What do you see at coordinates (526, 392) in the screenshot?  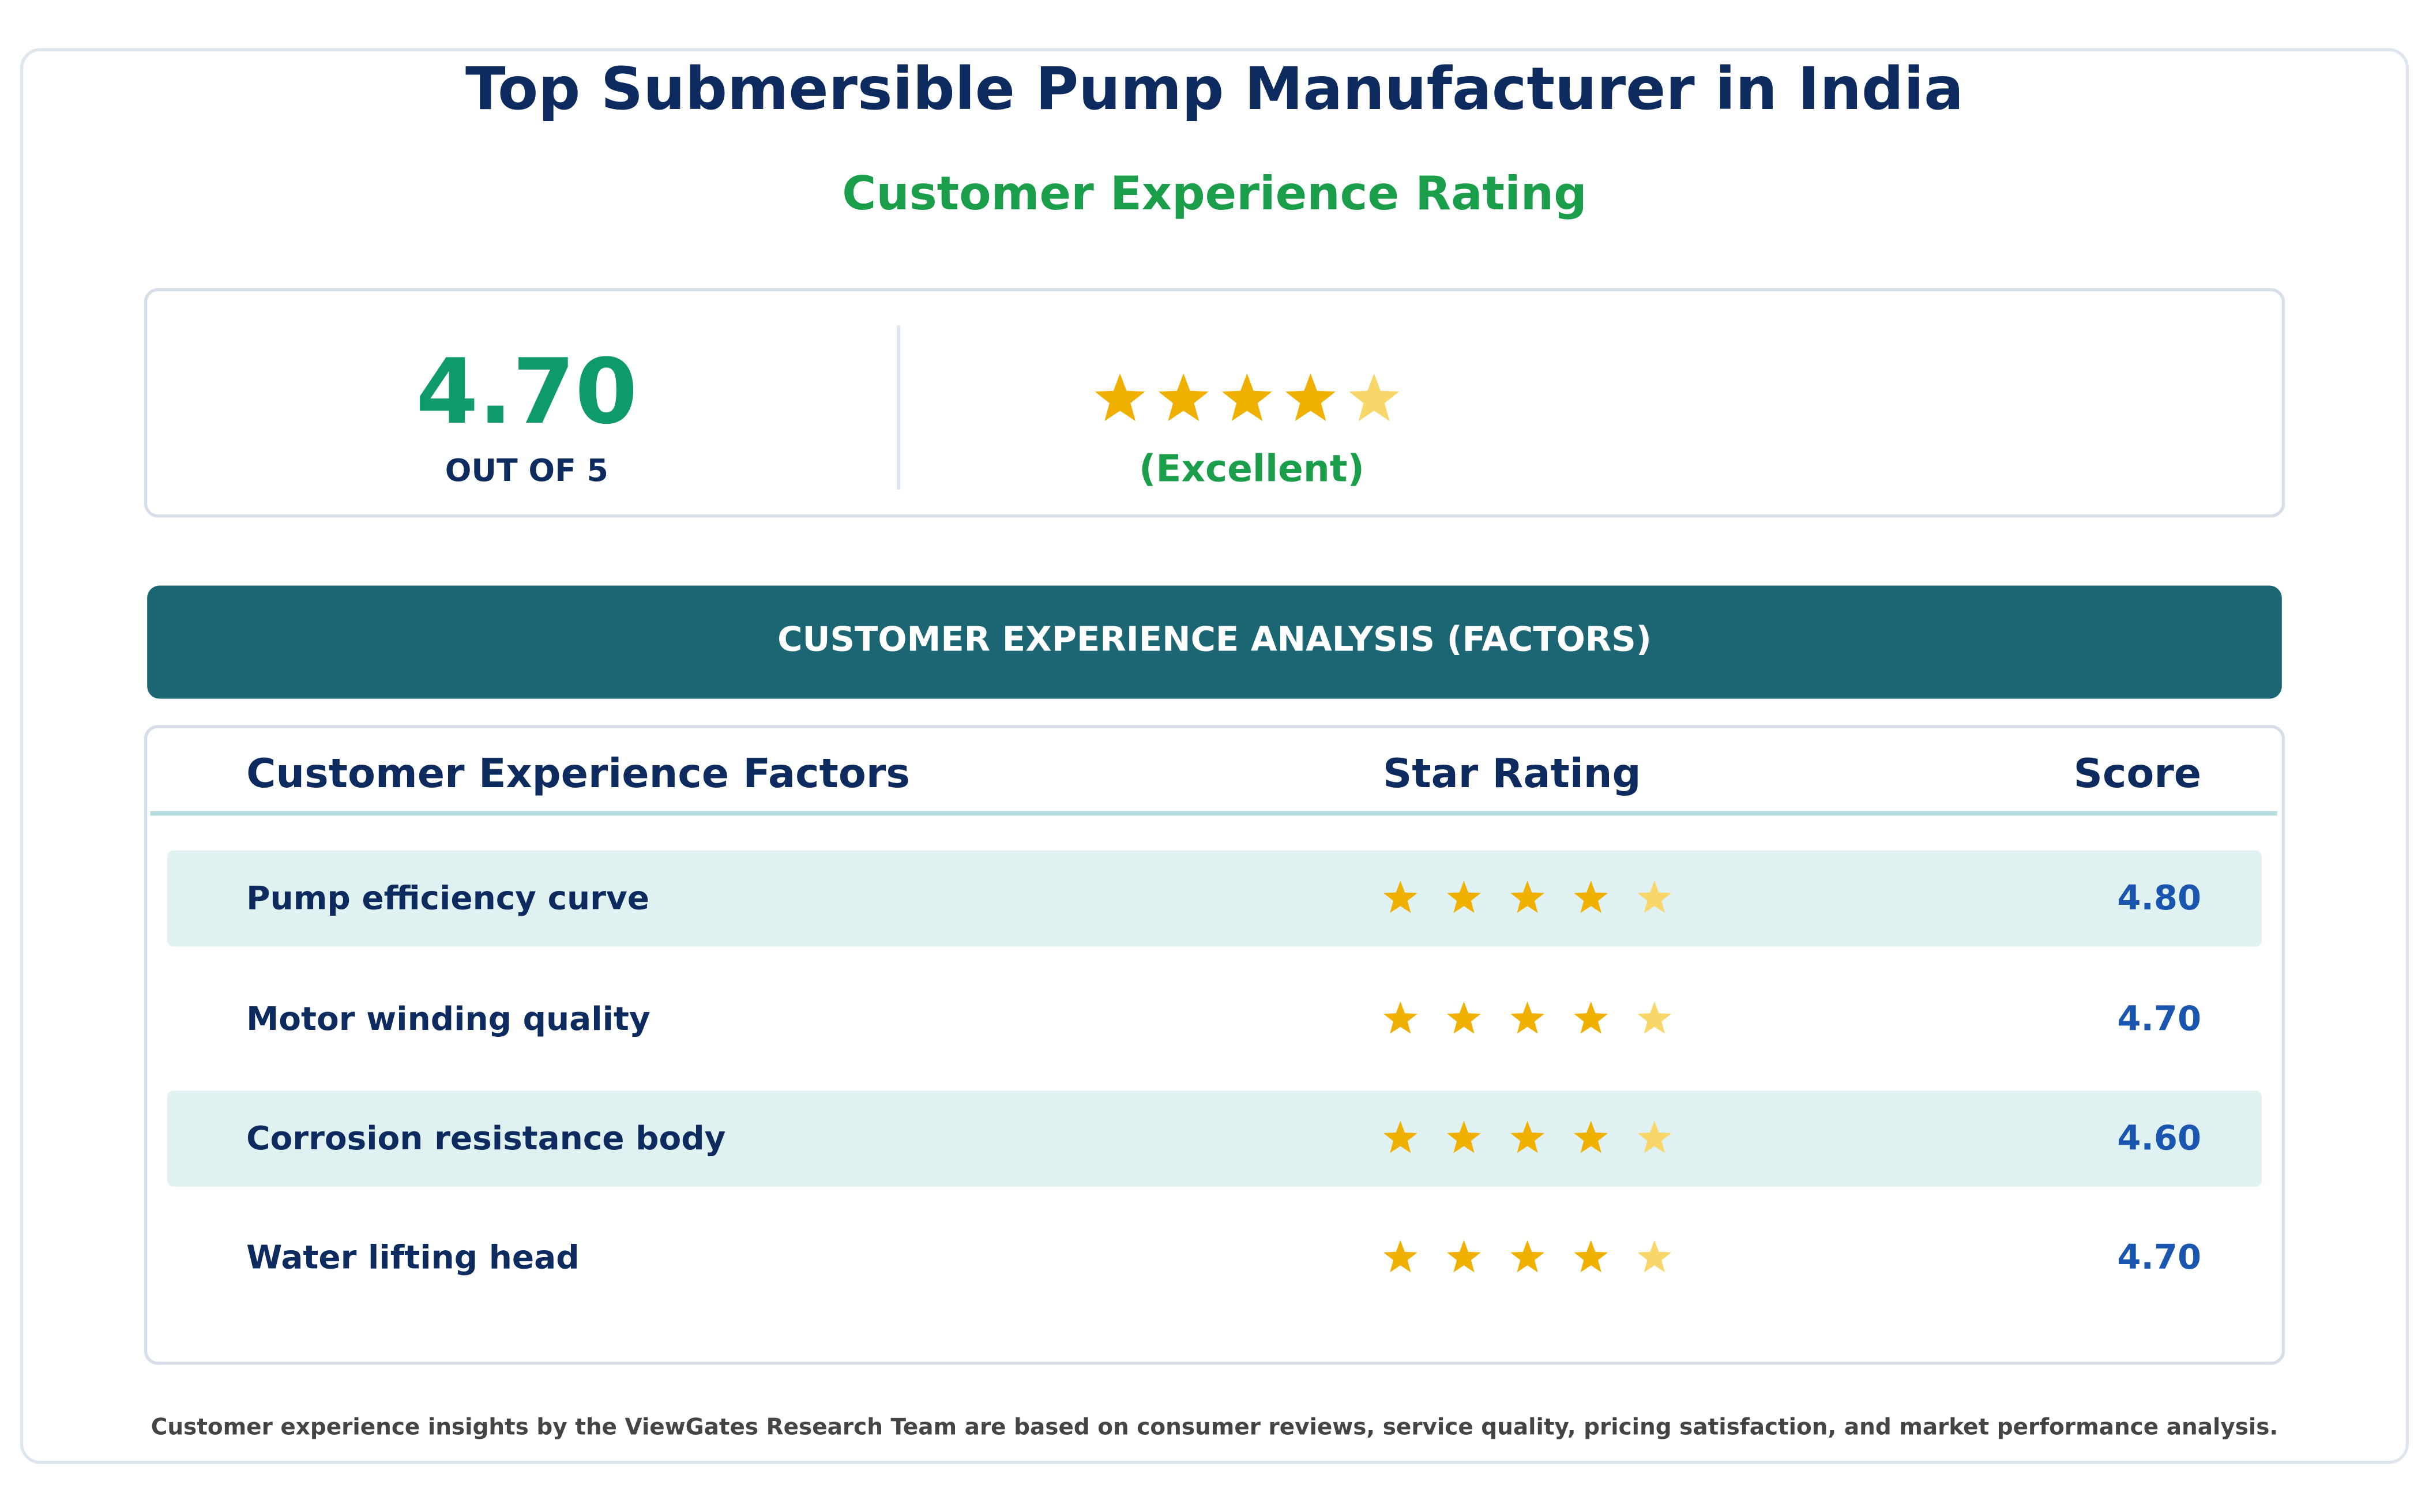 I see `overall-score: 4.70` at bounding box center [526, 392].